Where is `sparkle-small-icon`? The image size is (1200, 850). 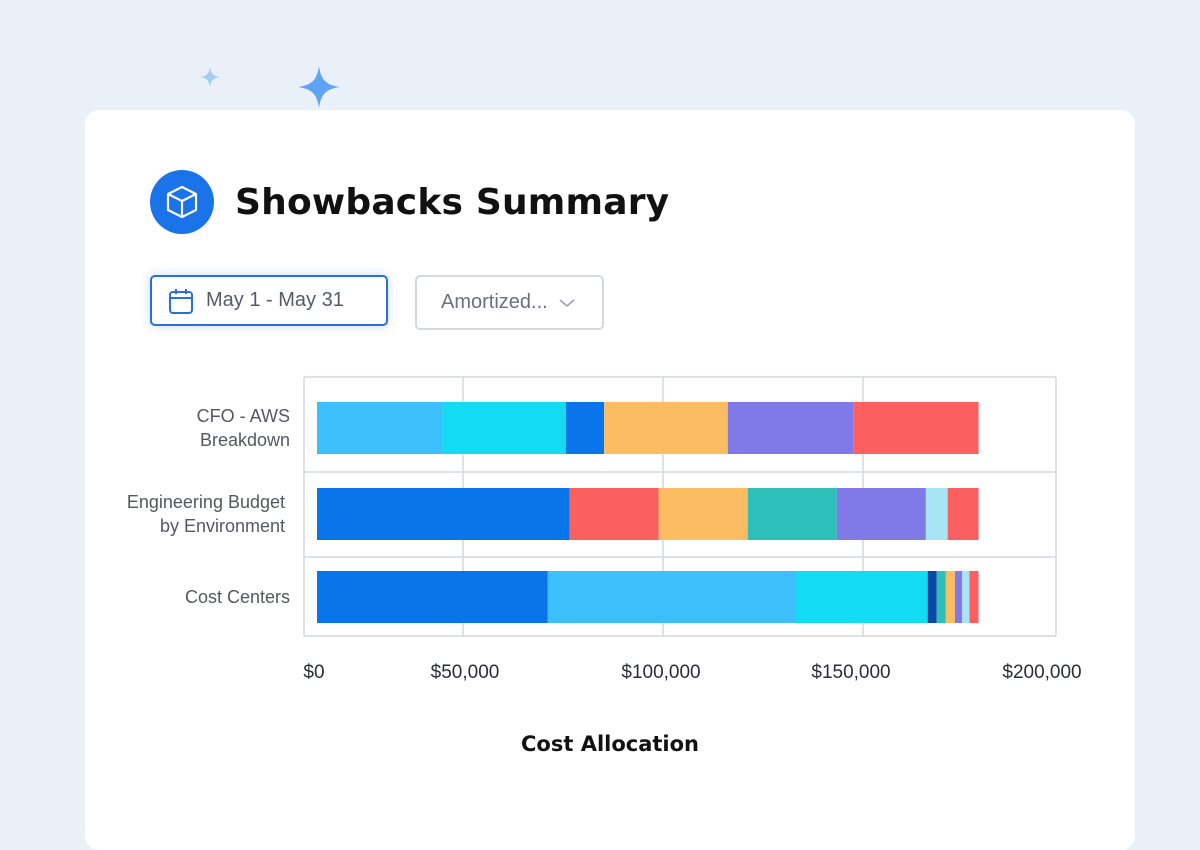 sparkle-small-icon is located at coordinates (210, 77).